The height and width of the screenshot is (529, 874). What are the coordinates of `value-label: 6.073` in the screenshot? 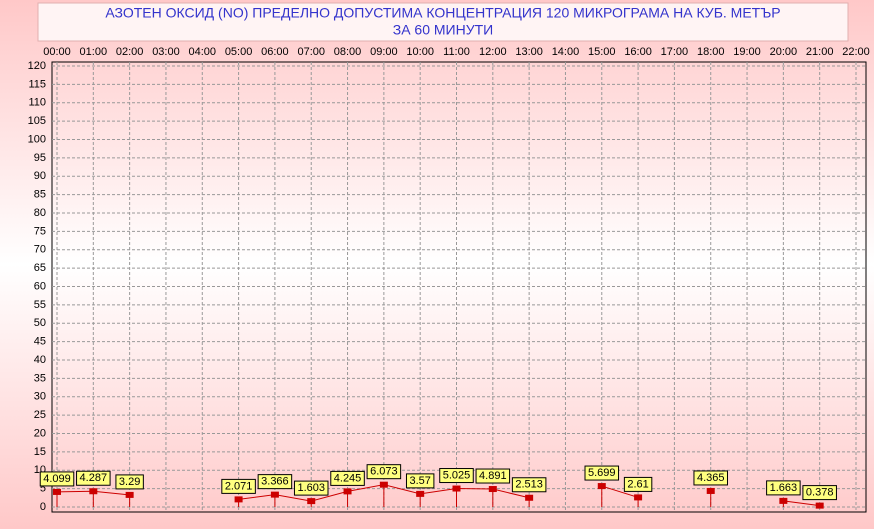 It's located at (384, 472).